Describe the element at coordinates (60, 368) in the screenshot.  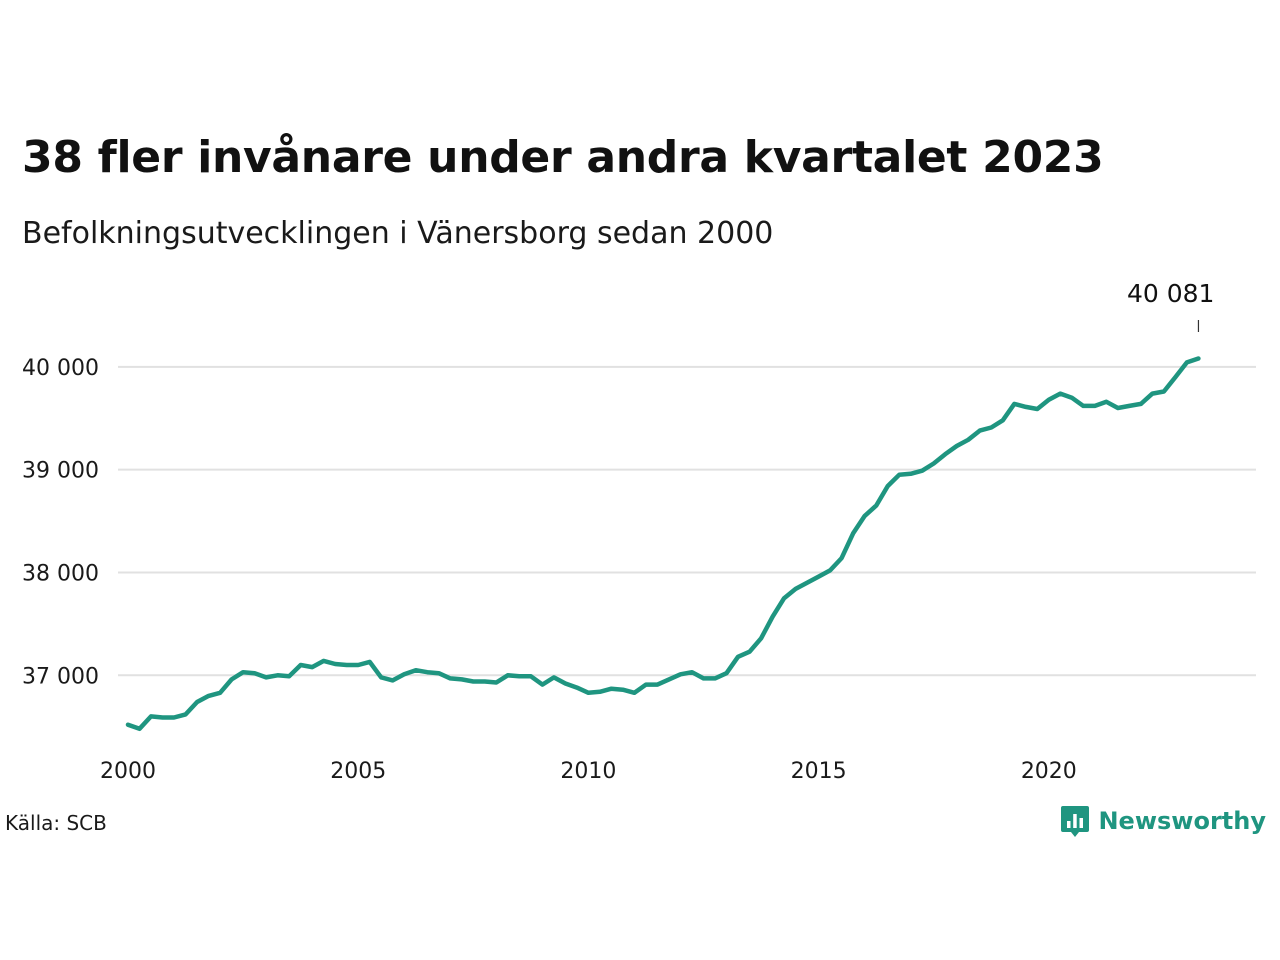
I see `y-tick-label: 40 000` at that location.